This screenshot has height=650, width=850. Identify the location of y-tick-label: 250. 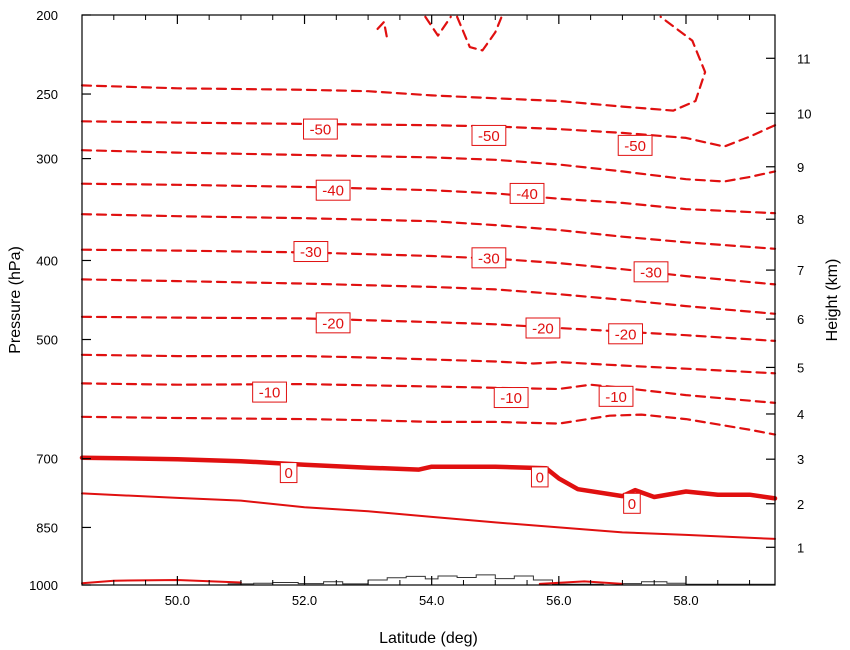
(47, 94).